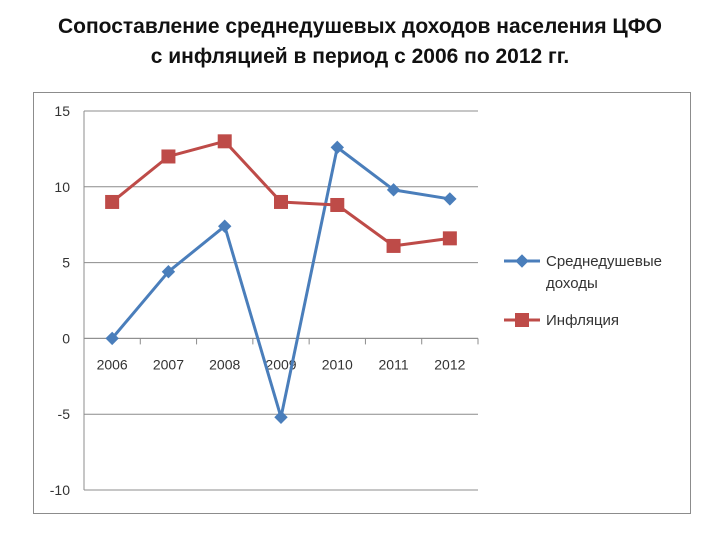 The width and height of the screenshot is (720, 540). What do you see at coordinates (604, 261) in the screenshot?
I see `legend-label-income: Среднедушевые` at bounding box center [604, 261].